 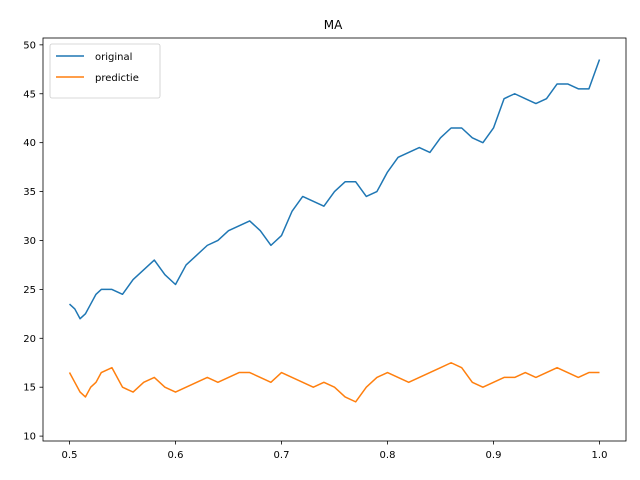 I want to click on y-tick-label: 45, so click(x=29, y=94).